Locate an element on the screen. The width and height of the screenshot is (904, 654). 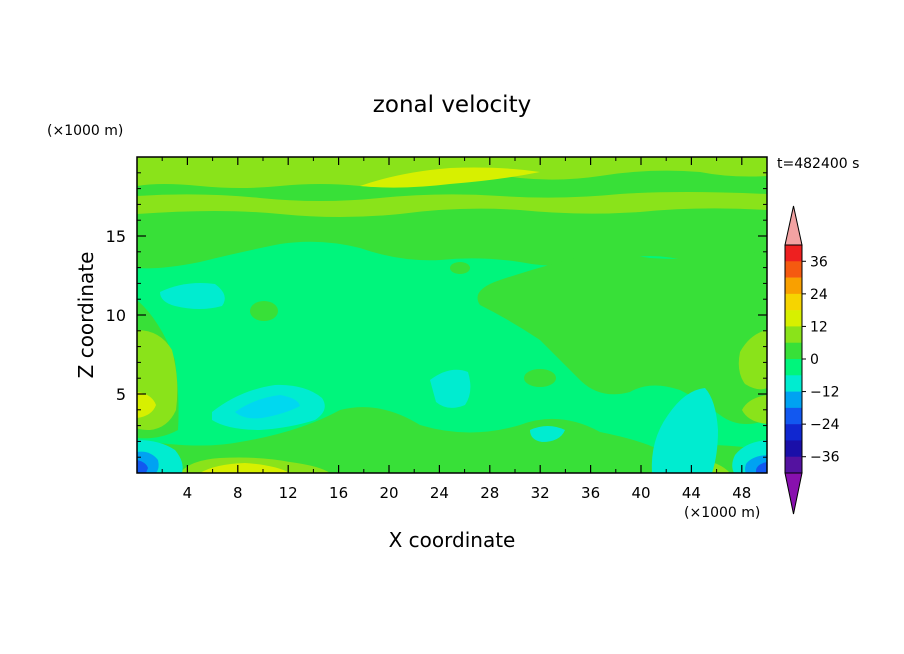
contour-right-interior is located at coordinates (622, 337).